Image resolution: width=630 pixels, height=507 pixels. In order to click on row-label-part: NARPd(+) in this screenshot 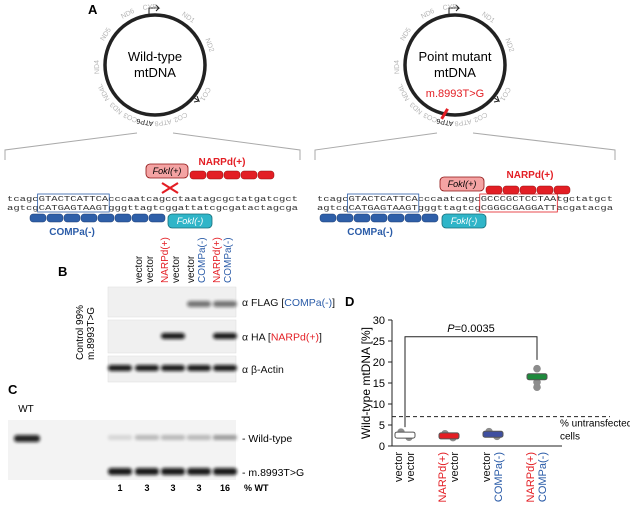, I will do `click(295, 338)`.